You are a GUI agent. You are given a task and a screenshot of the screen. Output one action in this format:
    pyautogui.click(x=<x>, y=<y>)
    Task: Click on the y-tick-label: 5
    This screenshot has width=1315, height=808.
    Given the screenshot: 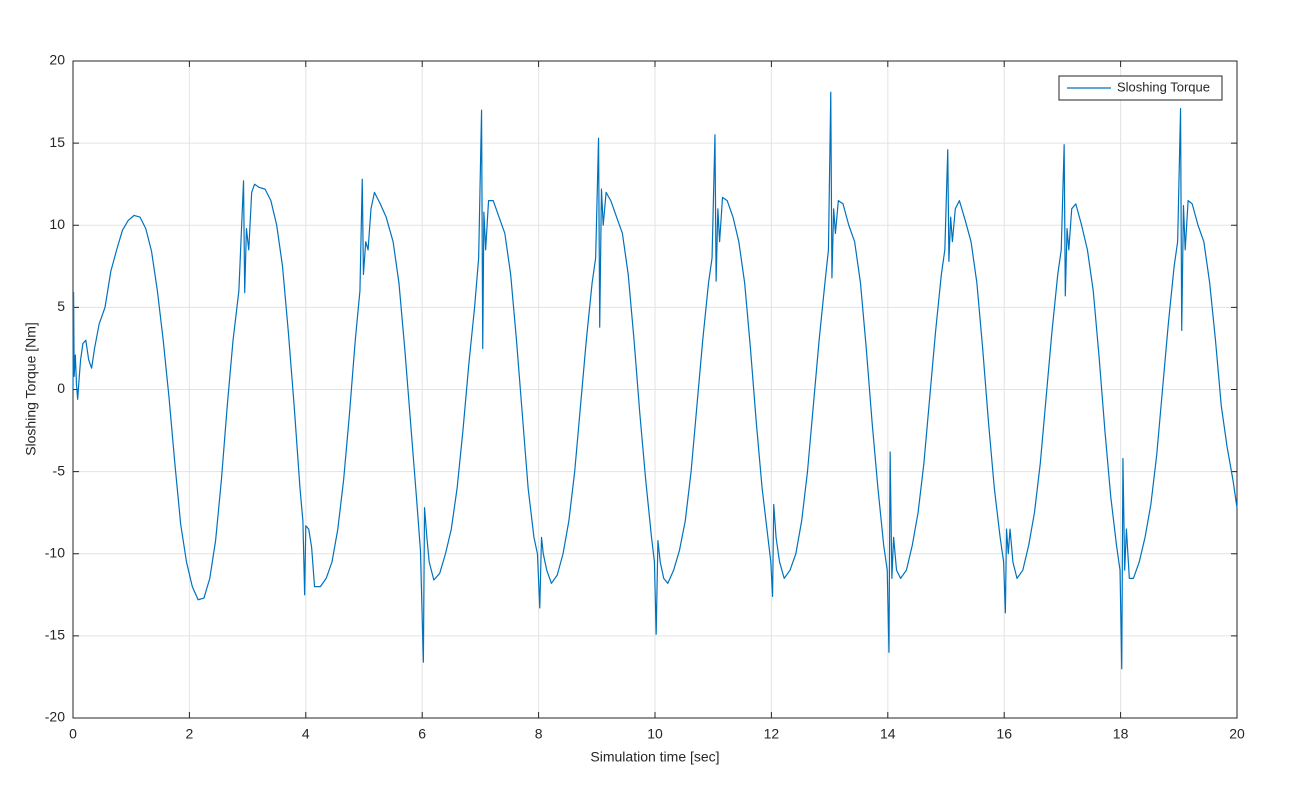 What is the action you would take?
    pyautogui.click(x=61, y=306)
    